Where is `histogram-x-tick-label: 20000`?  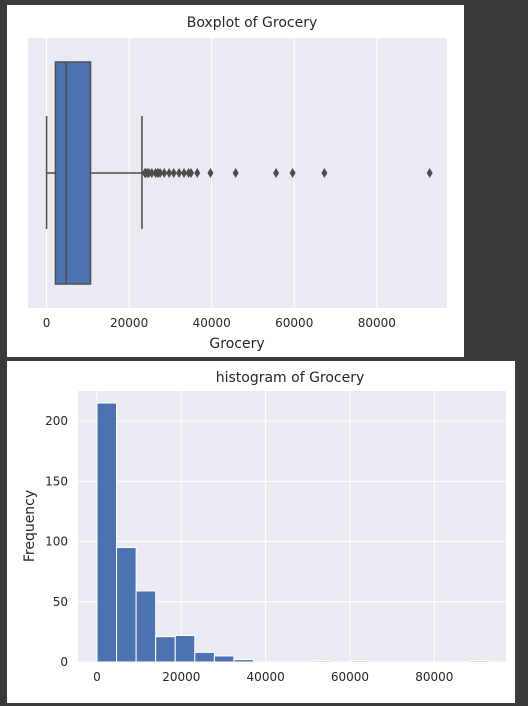 histogram-x-tick-label: 20000 is located at coordinates (181, 677).